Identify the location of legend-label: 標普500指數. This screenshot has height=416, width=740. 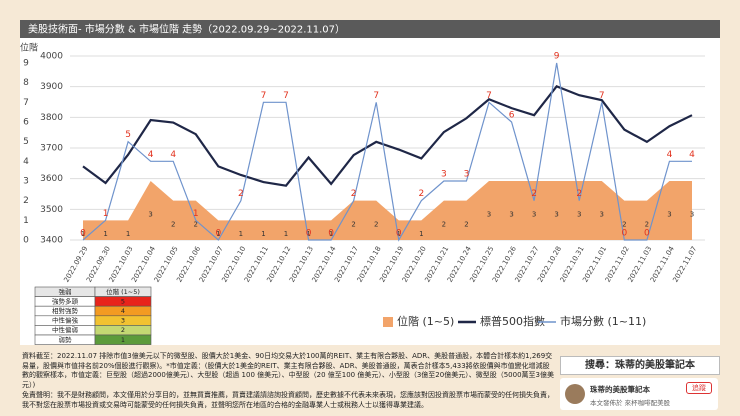
(512, 321).